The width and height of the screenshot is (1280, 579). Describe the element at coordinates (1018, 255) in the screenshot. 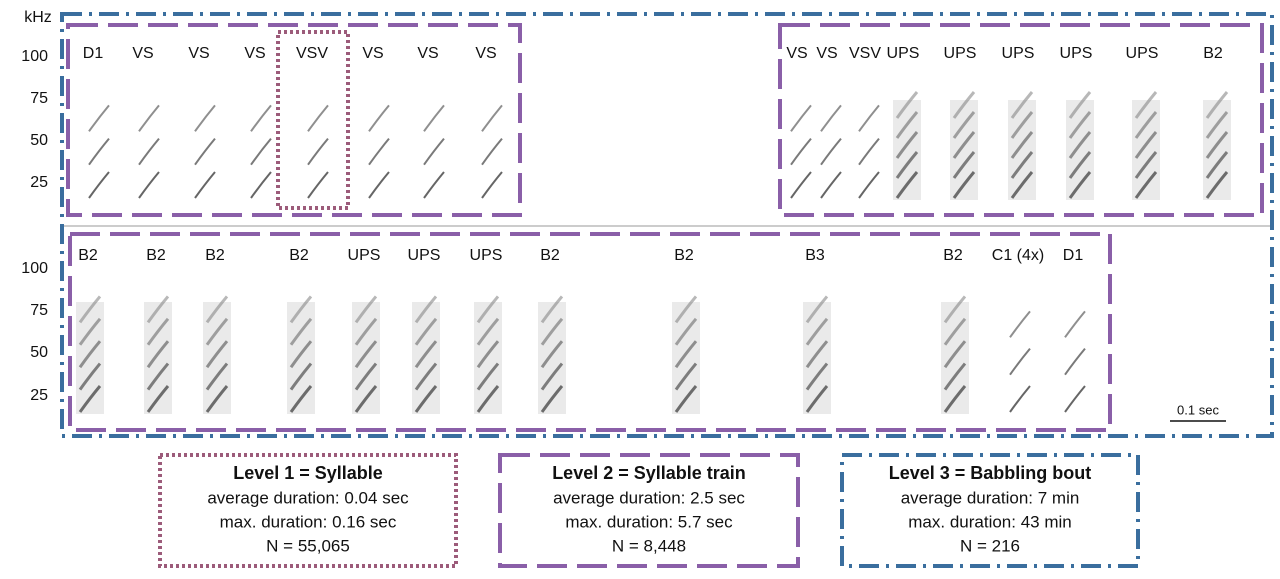

I see `syllable-label: C1 (4x)` at that location.